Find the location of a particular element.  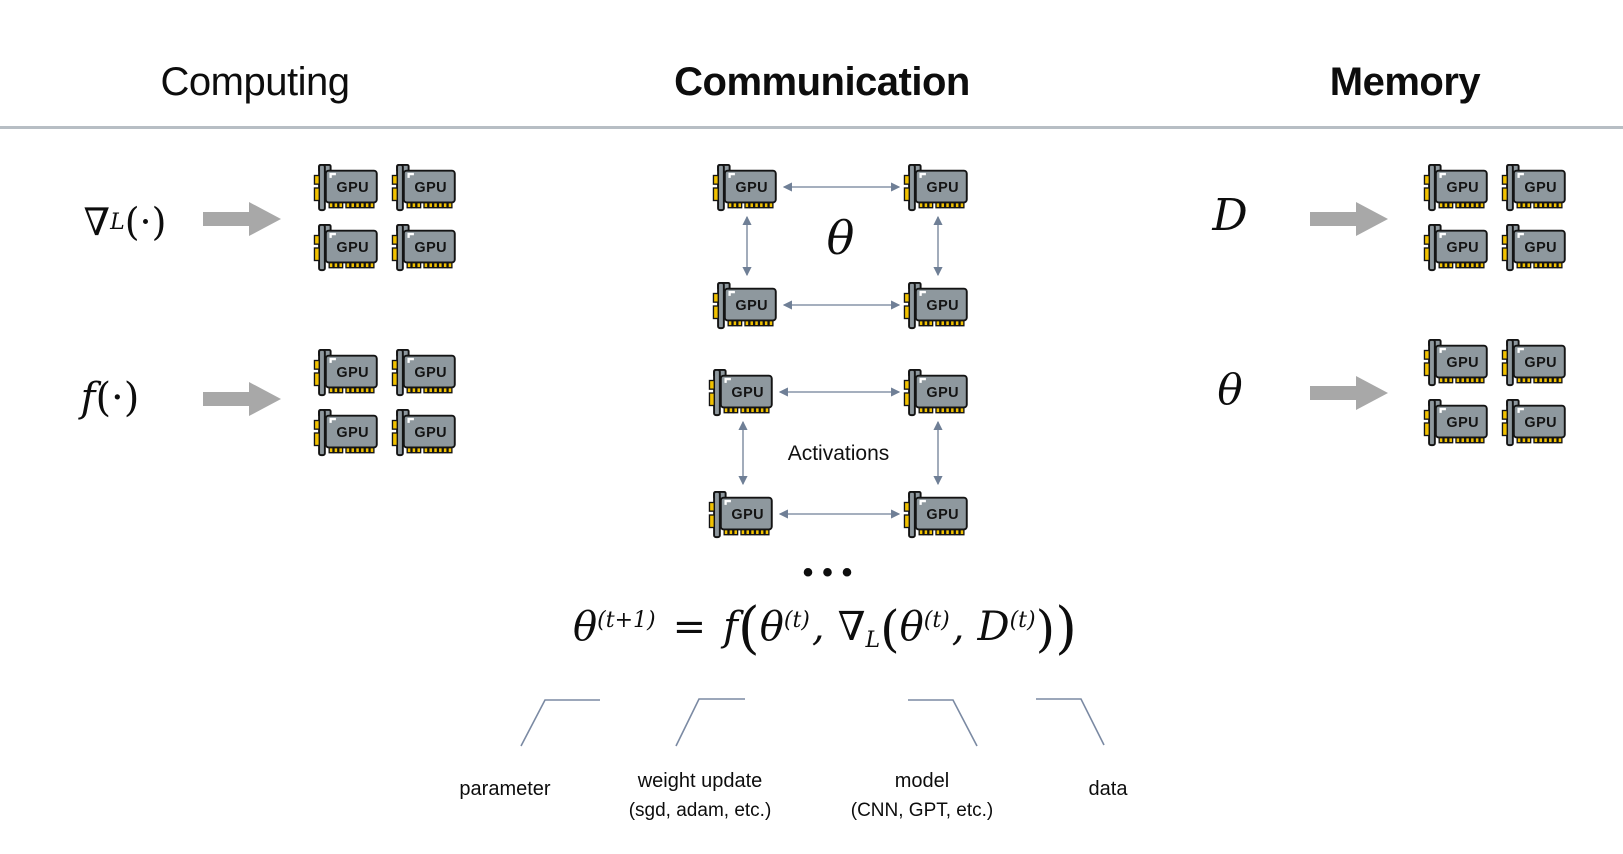

eq-arg1: θ(t) is located at coordinates (784, 627).